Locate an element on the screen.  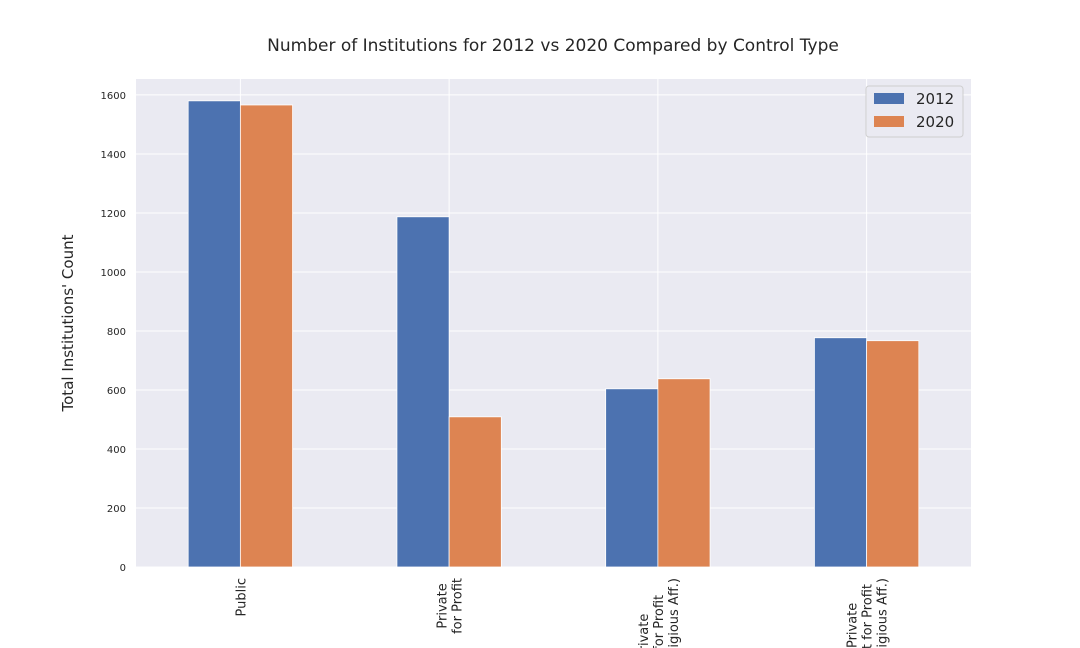
y-axis-label: Total Institutions' Count is located at coordinates (68, 323).